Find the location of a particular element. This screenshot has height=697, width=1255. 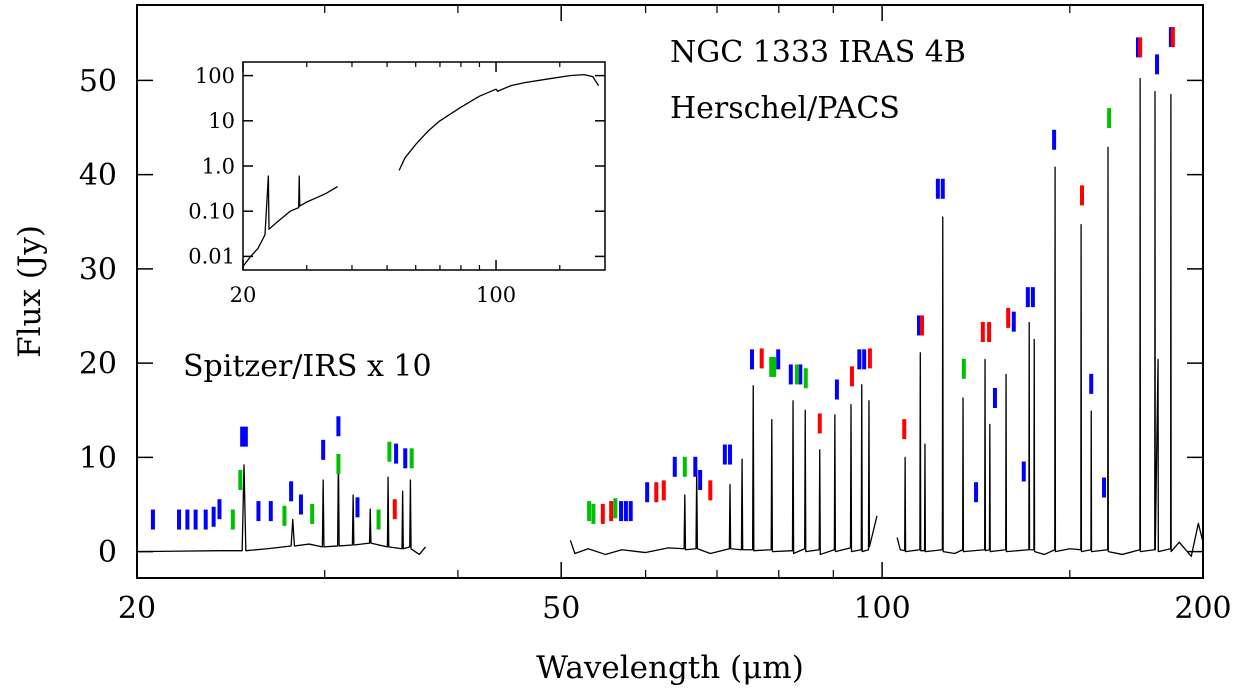

y-tick-label: 0.01 is located at coordinates (211, 257).